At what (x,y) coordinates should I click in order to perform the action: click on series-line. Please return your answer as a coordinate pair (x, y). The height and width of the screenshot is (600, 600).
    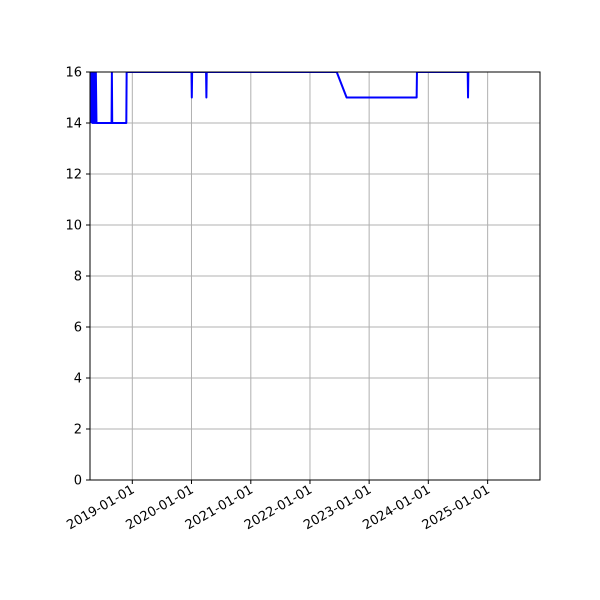
    Looking at the image, I should click on (280, 98).